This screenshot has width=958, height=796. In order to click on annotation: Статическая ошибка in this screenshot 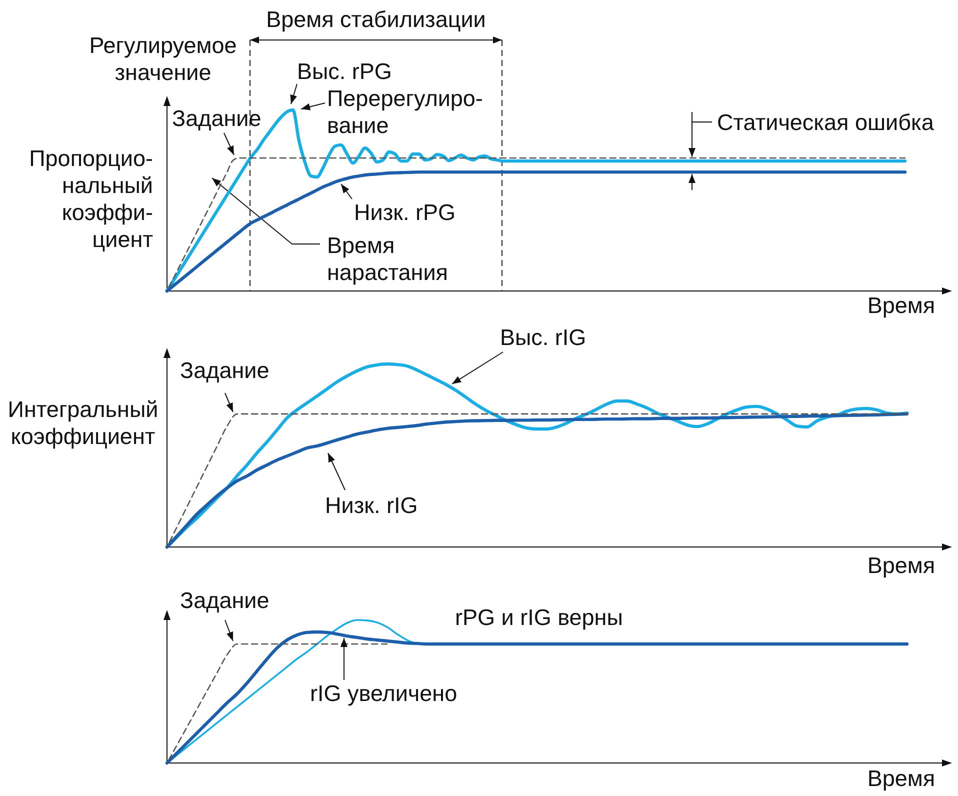, I will do `click(825, 122)`.